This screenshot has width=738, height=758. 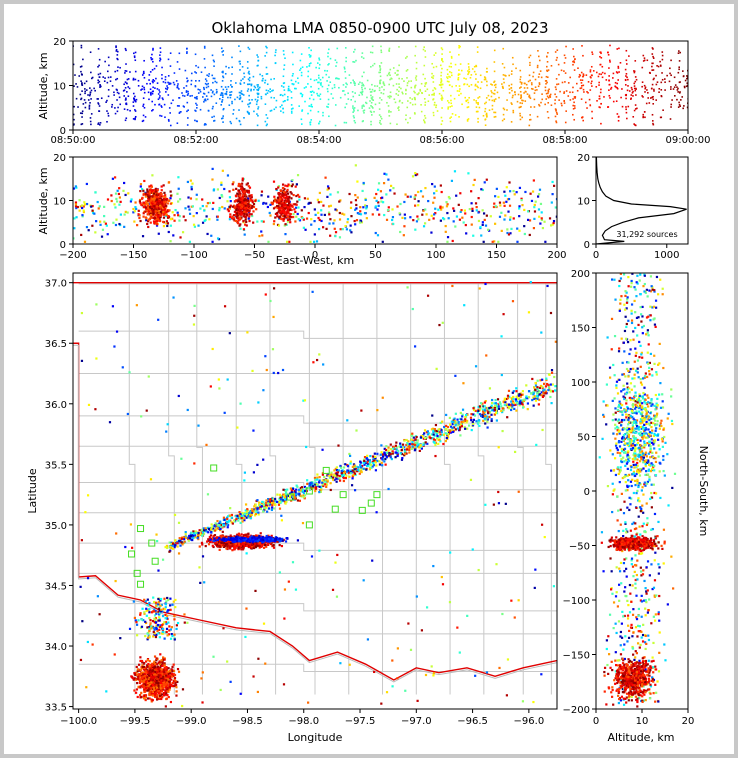 What do you see at coordinates (379, 28) in the screenshot?
I see `figure-title: Oklahoma LMA 0850-0900 UTC July 08, 2023` at bounding box center [379, 28].